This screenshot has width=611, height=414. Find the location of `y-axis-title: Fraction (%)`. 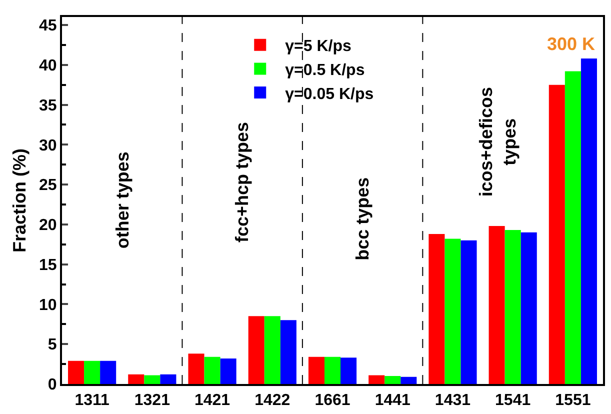

y-axis-title: Fraction (%) is located at coordinates (20, 200).